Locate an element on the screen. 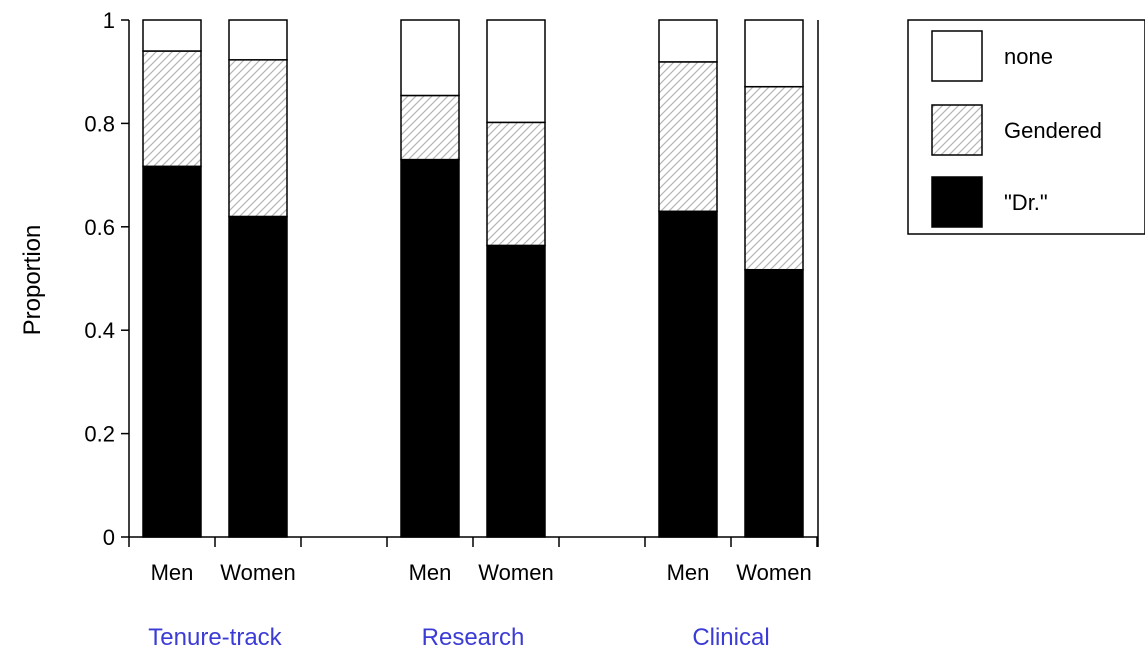 The image size is (1145, 654). y-tick-label: 0 is located at coordinates (109, 537).